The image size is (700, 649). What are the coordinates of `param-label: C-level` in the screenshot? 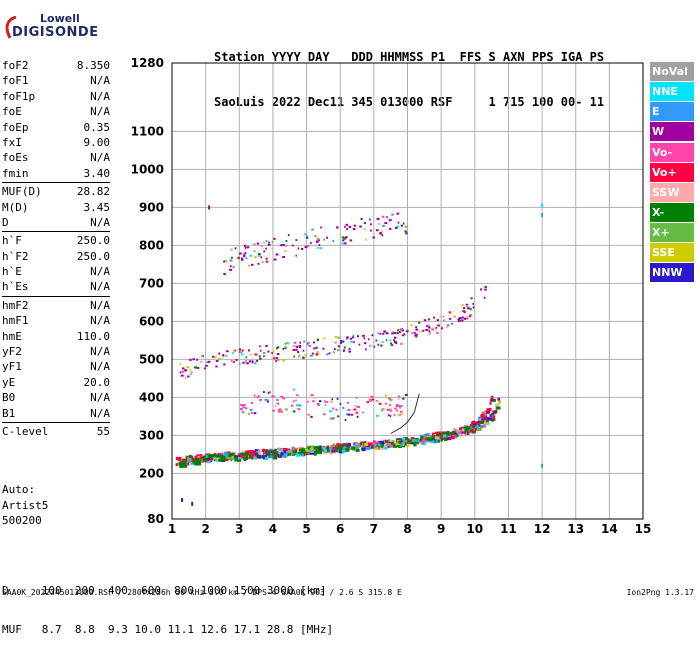 It's located at (25, 431).